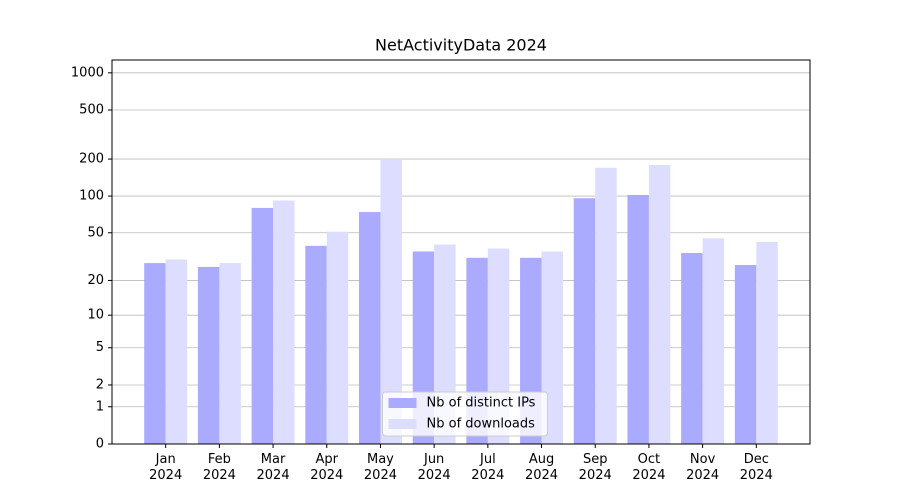  What do you see at coordinates (461, 45) in the screenshot?
I see `chart-title: NetActivityData 2024` at bounding box center [461, 45].